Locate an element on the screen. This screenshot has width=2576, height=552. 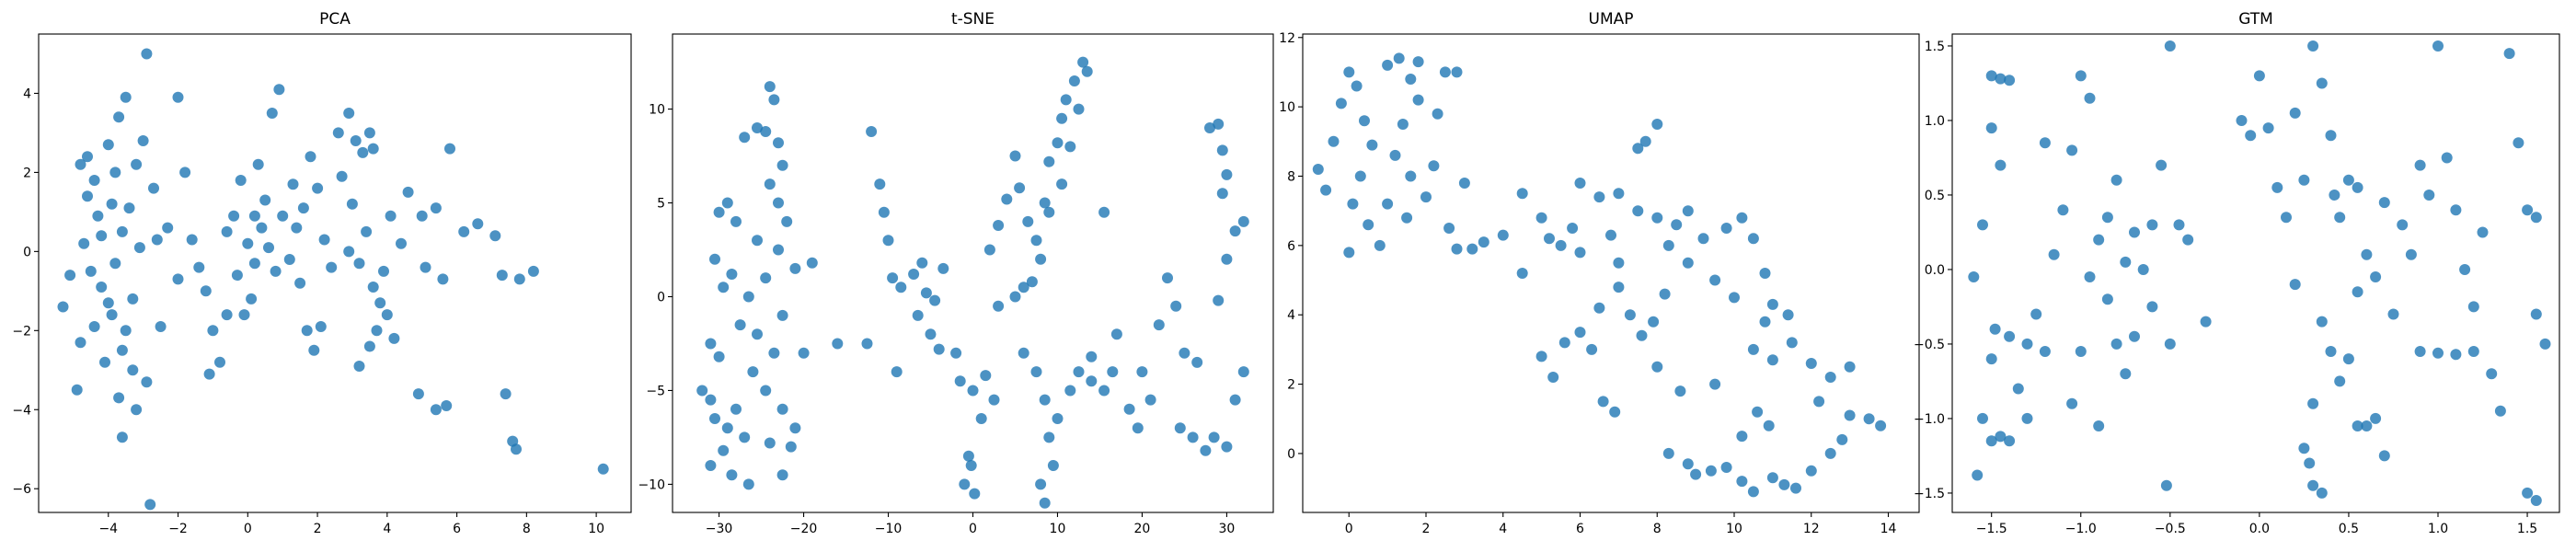
y-tick-label-gtm-3: 0.0 is located at coordinates (1935, 270).